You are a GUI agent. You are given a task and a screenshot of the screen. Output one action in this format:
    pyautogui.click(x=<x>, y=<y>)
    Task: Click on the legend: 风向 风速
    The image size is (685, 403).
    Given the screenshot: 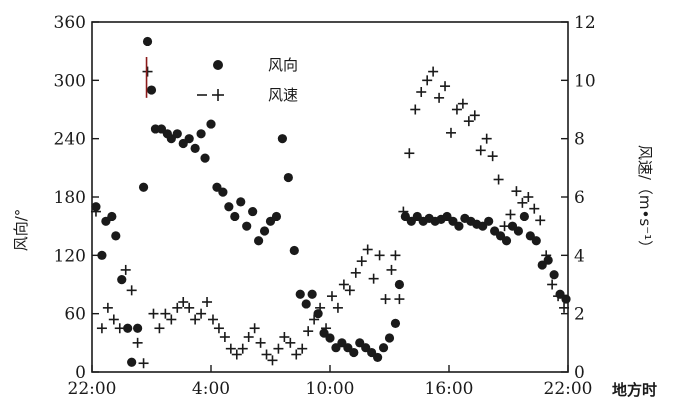 What is the action you would take?
    pyautogui.click(x=247, y=80)
    